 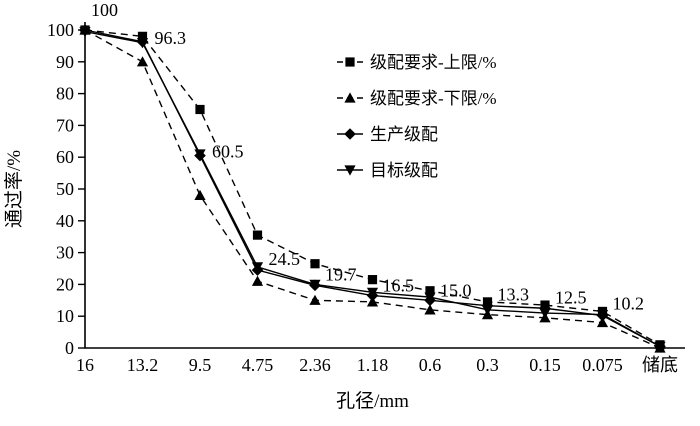 What do you see at coordinates (433, 62) in the screenshot?
I see `legend-label: 级配要求-上限/%` at bounding box center [433, 62].